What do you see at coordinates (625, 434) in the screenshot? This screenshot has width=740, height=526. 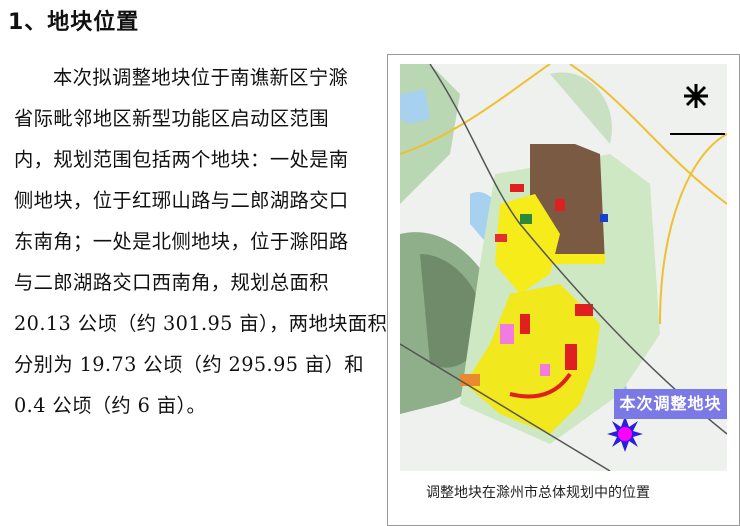 I see `site-marker-star-icon` at bounding box center [625, 434].